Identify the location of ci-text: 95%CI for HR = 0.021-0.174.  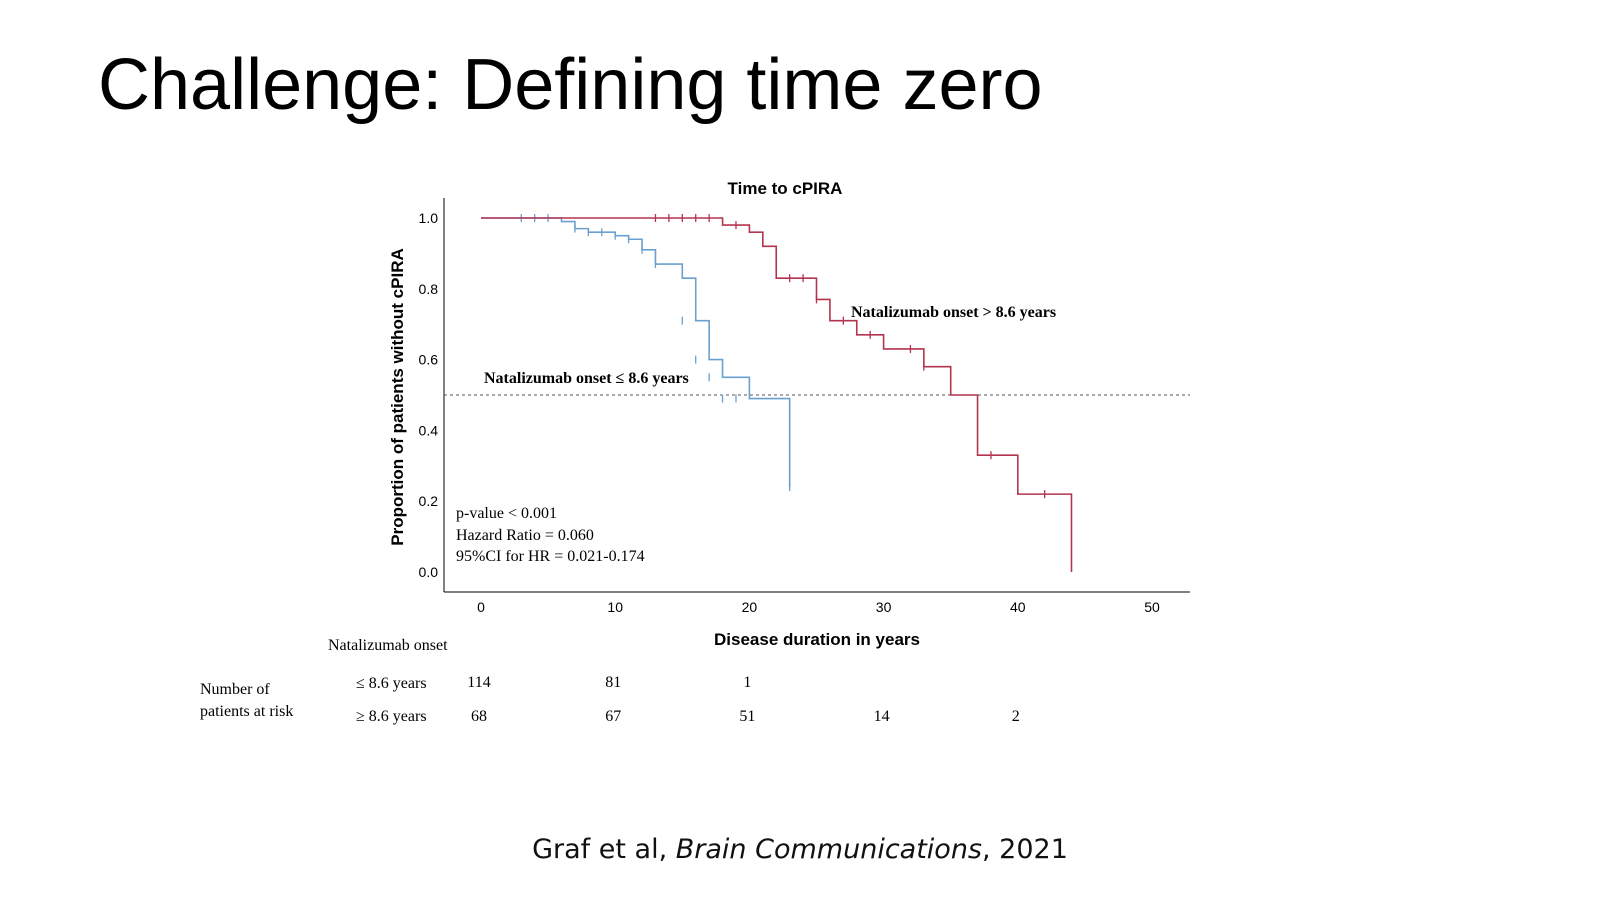
(550, 556).